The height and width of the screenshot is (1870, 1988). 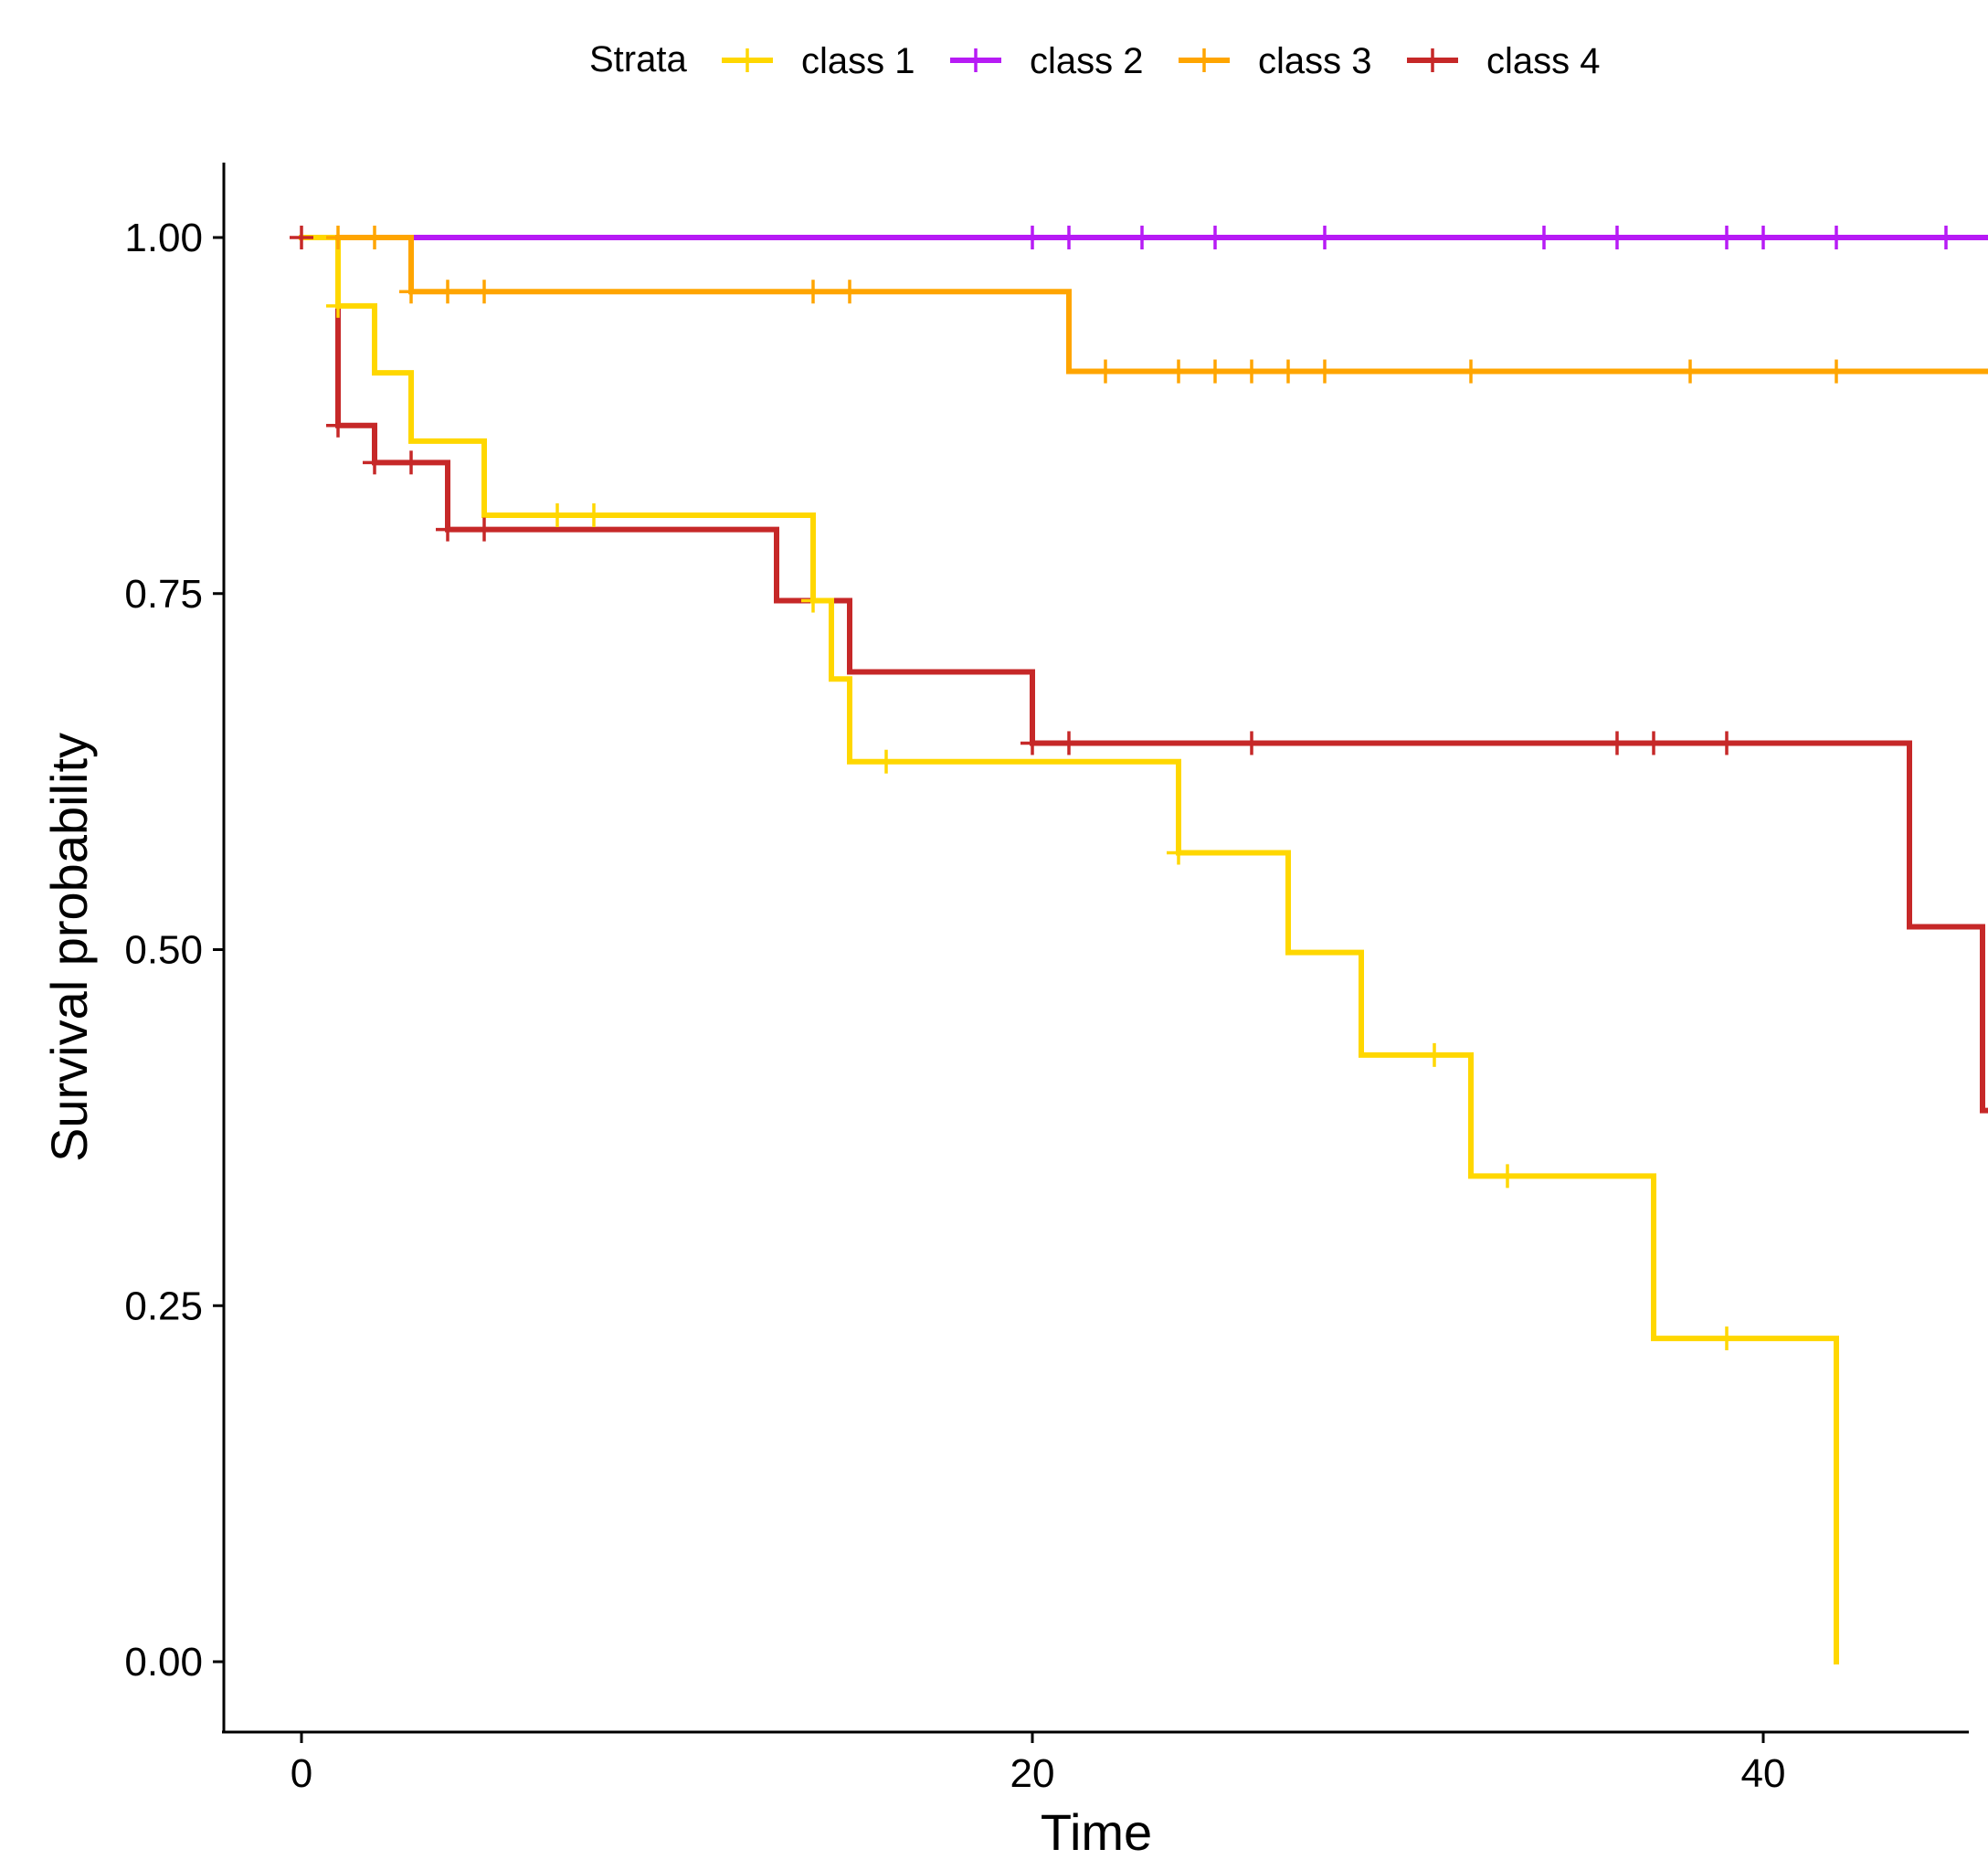 What do you see at coordinates (69, 948) in the screenshot?
I see `y-axis-title: Survival probability` at bounding box center [69, 948].